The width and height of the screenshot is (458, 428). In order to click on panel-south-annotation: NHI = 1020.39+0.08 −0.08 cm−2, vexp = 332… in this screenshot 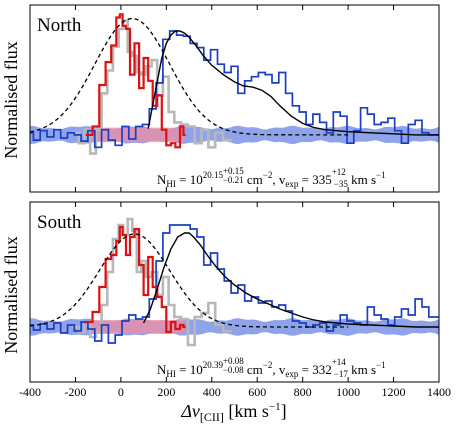, I will do `click(271, 367)`.